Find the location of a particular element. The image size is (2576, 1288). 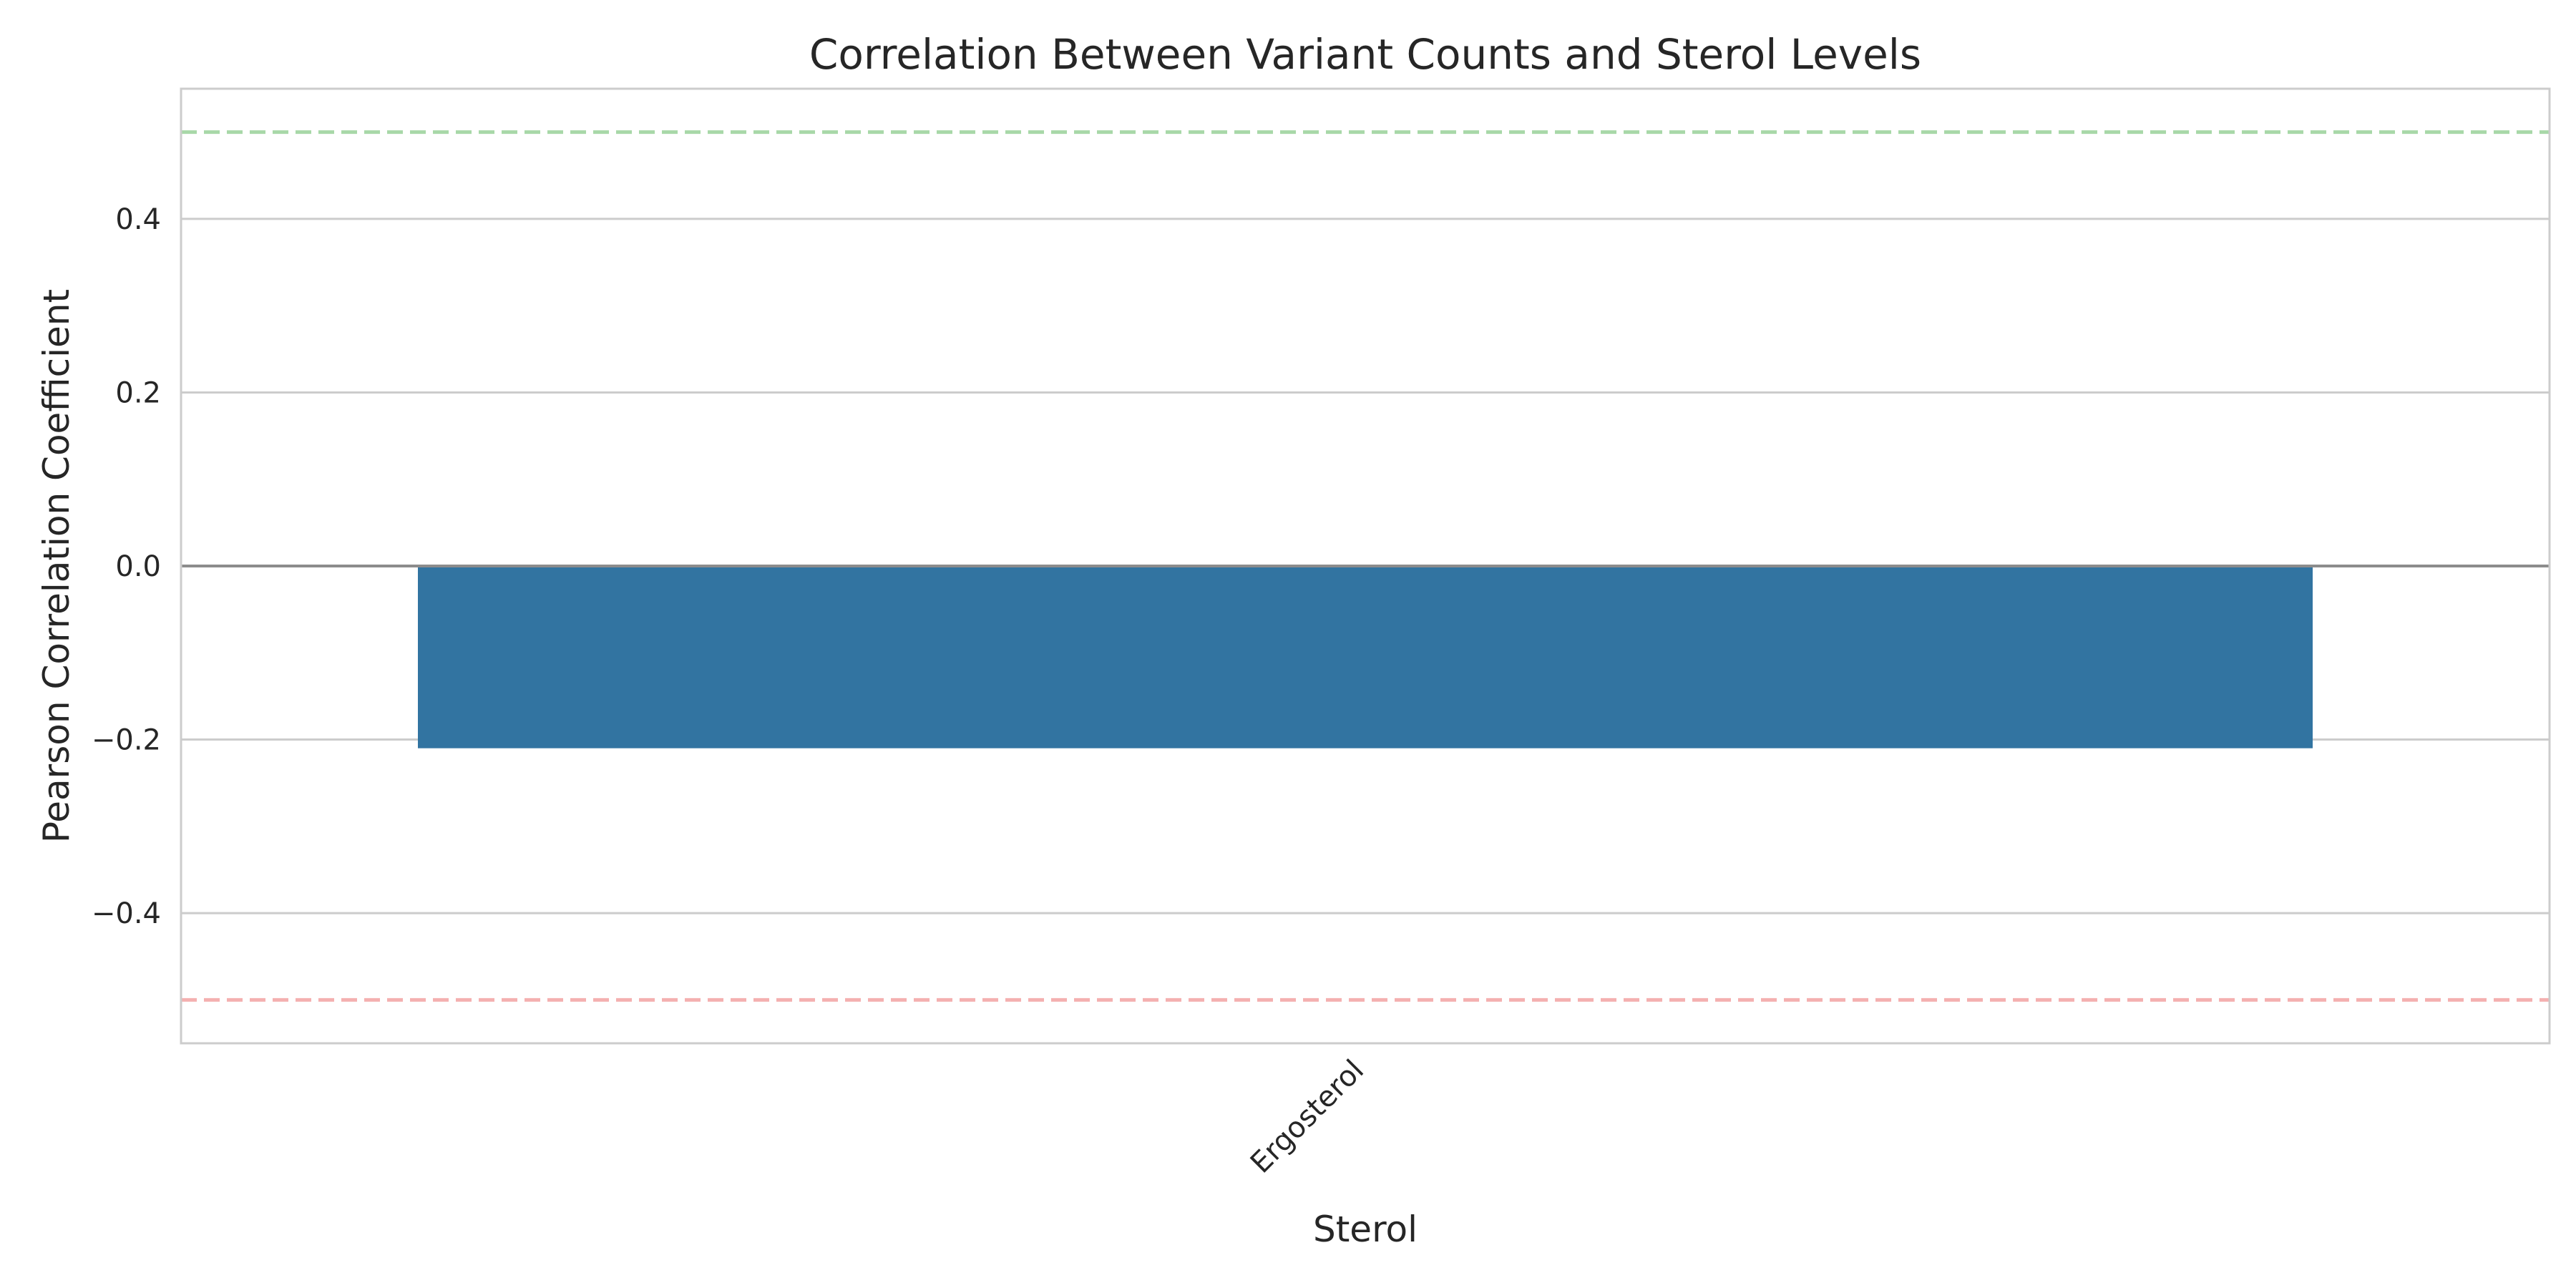

x-tick-label: Ergosterol is located at coordinates (1307, 1117).